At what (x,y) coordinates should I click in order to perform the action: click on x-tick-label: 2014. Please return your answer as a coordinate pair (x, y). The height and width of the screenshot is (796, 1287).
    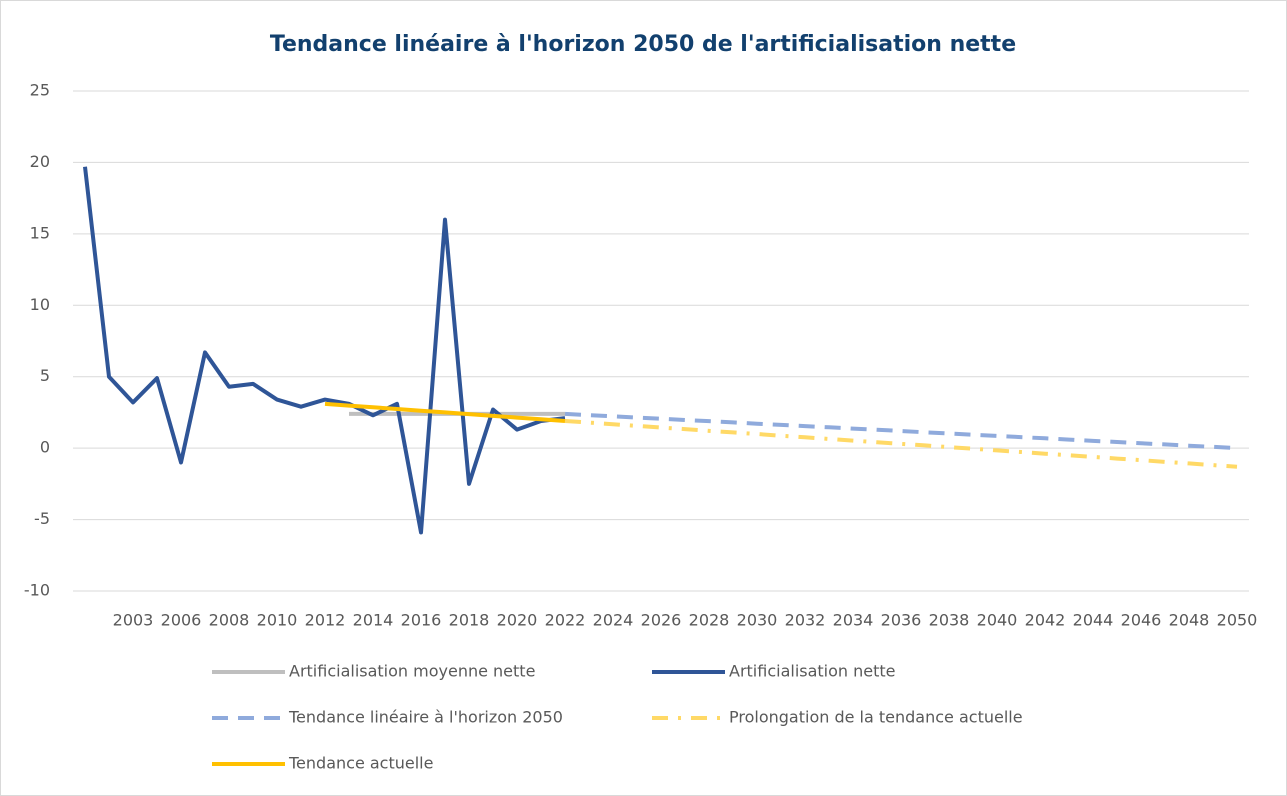
    Looking at the image, I should click on (373, 620).